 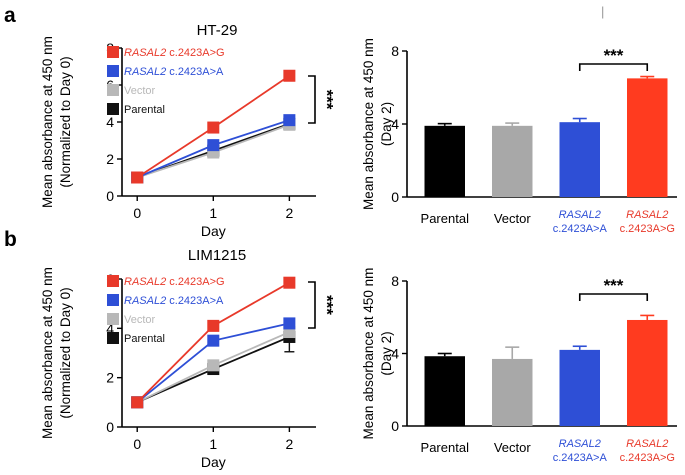 What do you see at coordinates (10, 15) in the screenshot?
I see `panel-label-a: a` at bounding box center [10, 15].